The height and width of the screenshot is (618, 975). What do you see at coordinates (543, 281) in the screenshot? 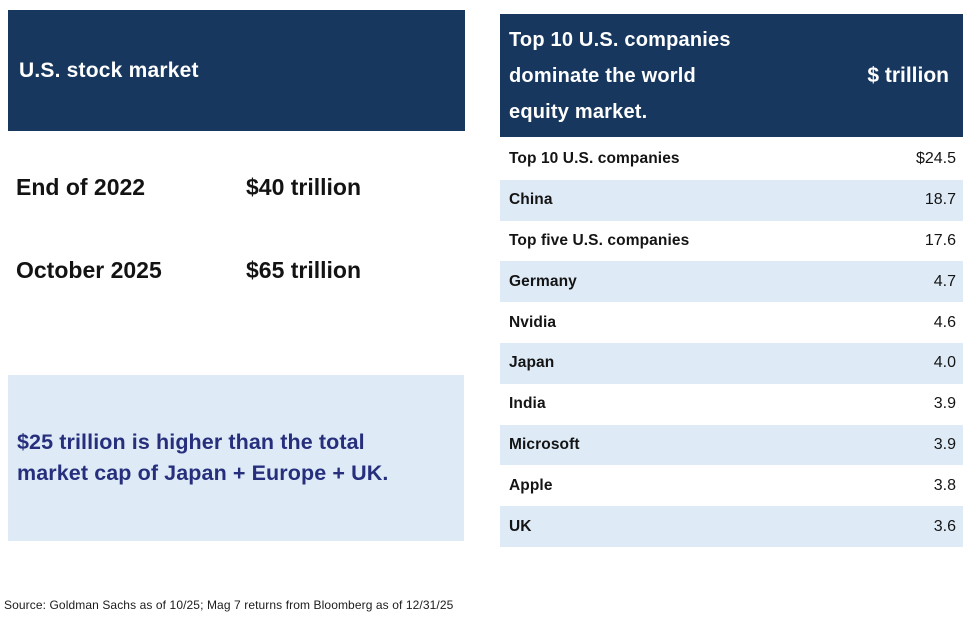
I see `table-row-label: Germany` at bounding box center [543, 281].